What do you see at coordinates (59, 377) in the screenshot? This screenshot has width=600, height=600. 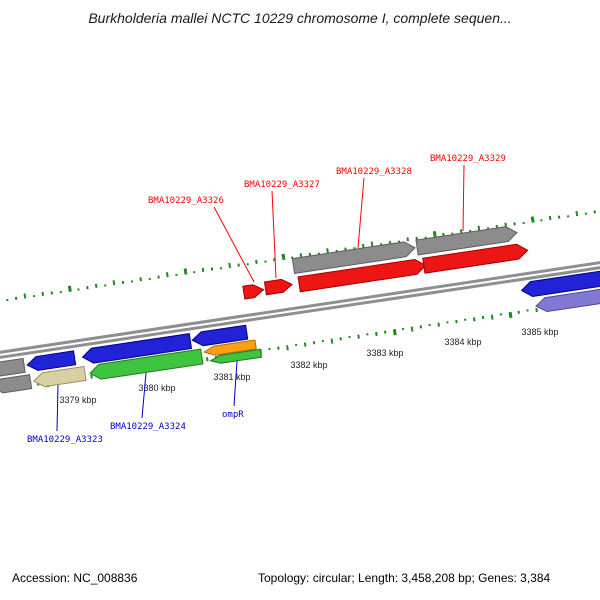 I see `feature-arrow-BMA10229_A3323-cds` at bounding box center [59, 377].